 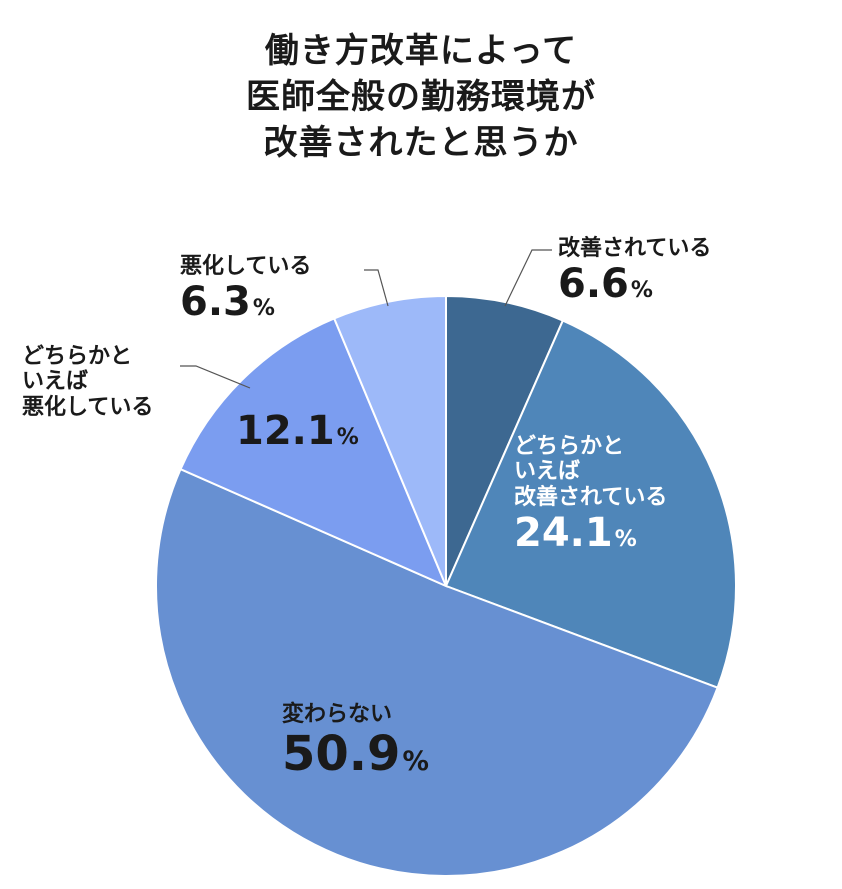 I want to click on slice-name-somewhat-worsened-3: 悪化している, so click(x=88, y=407).